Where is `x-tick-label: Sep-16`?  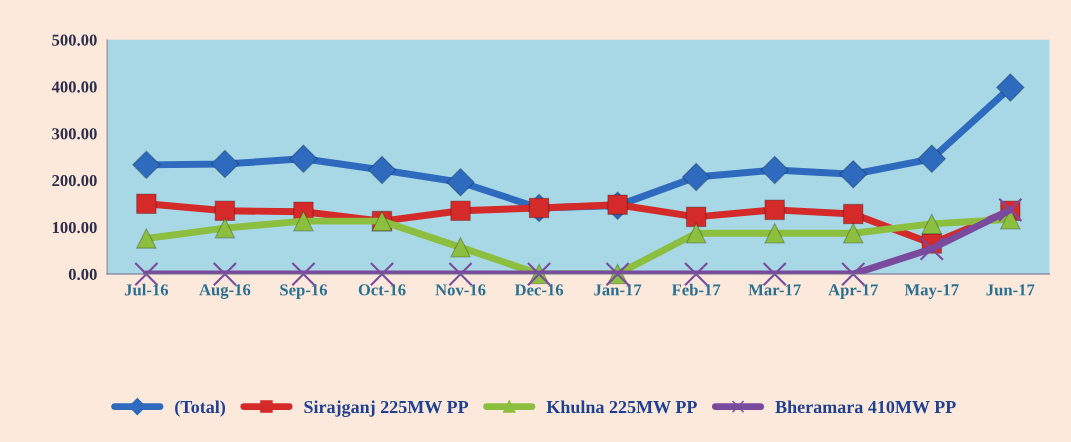
x-tick-label: Sep-16 is located at coordinates (304, 291).